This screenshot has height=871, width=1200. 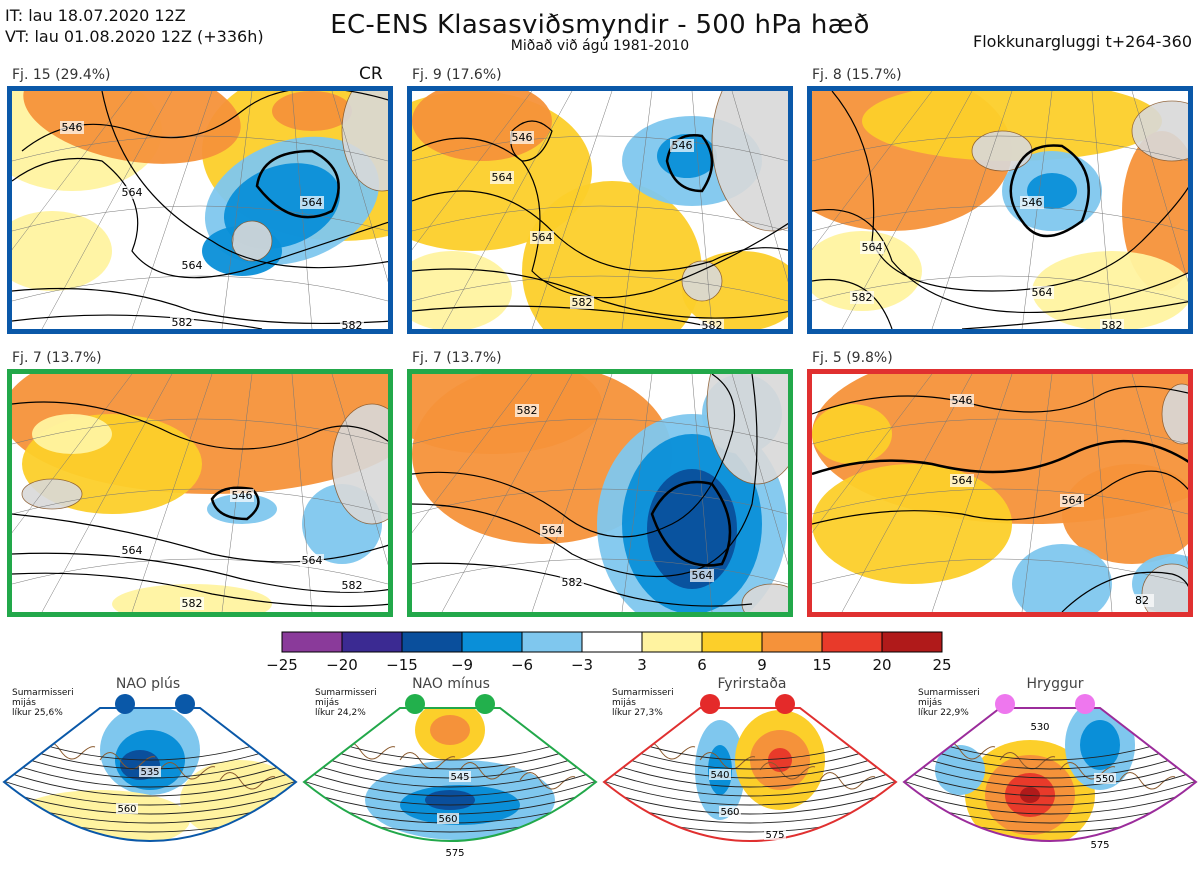 What do you see at coordinates (1039, 727) in the screenshot?
I see `regime-contour-label: 530` at bounding box center [1039, 727].